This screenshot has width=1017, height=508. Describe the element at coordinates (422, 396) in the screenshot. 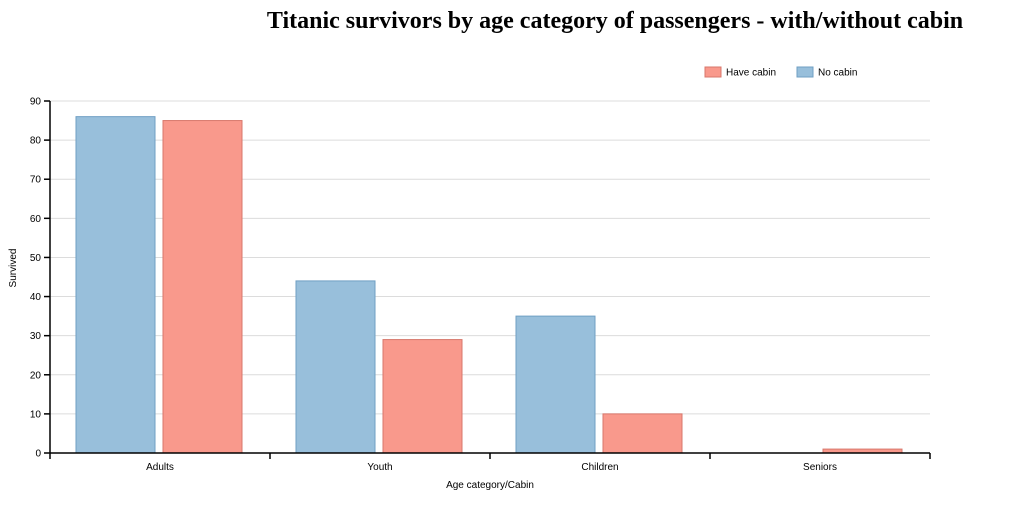

I see `bar-have-cabin-youth` at that location.